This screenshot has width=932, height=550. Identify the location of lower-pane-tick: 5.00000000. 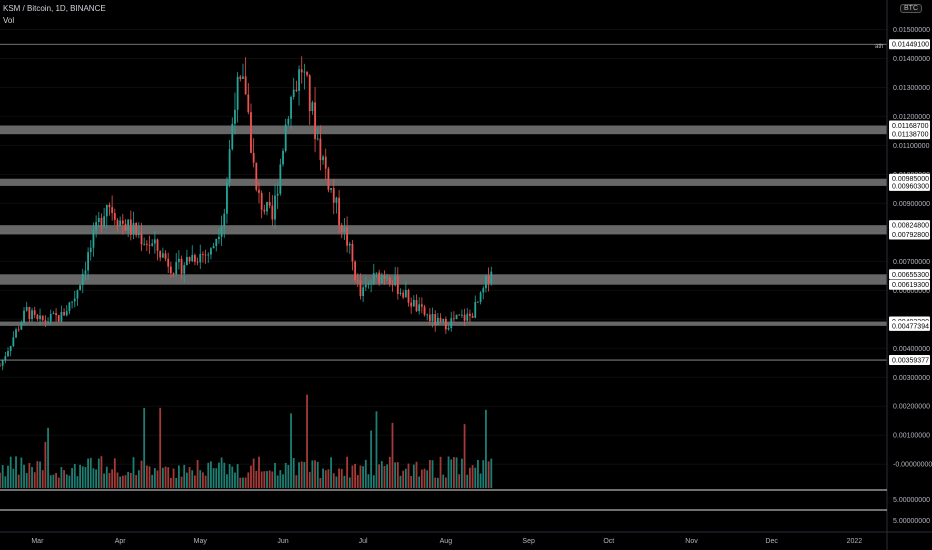
(911, 500).